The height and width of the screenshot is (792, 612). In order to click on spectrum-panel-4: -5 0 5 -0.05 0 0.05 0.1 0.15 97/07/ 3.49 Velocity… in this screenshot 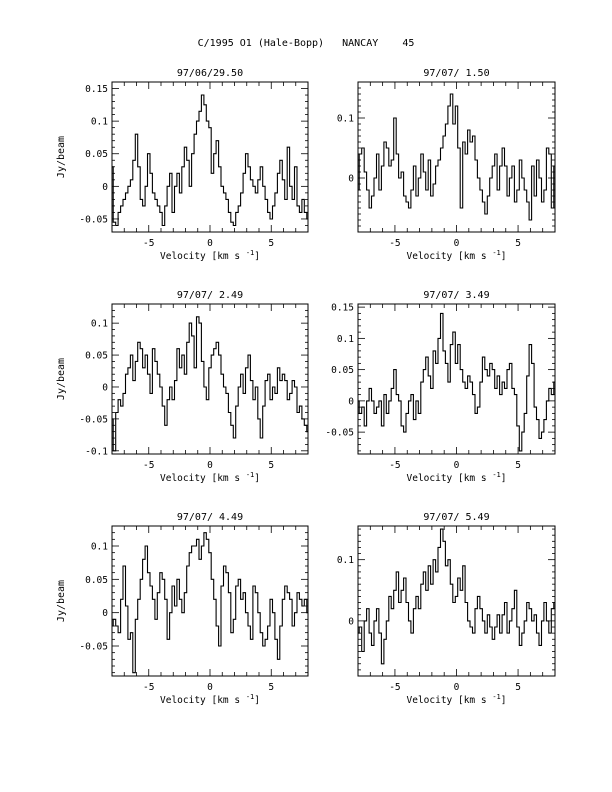, I will do `click(440, 387)`.